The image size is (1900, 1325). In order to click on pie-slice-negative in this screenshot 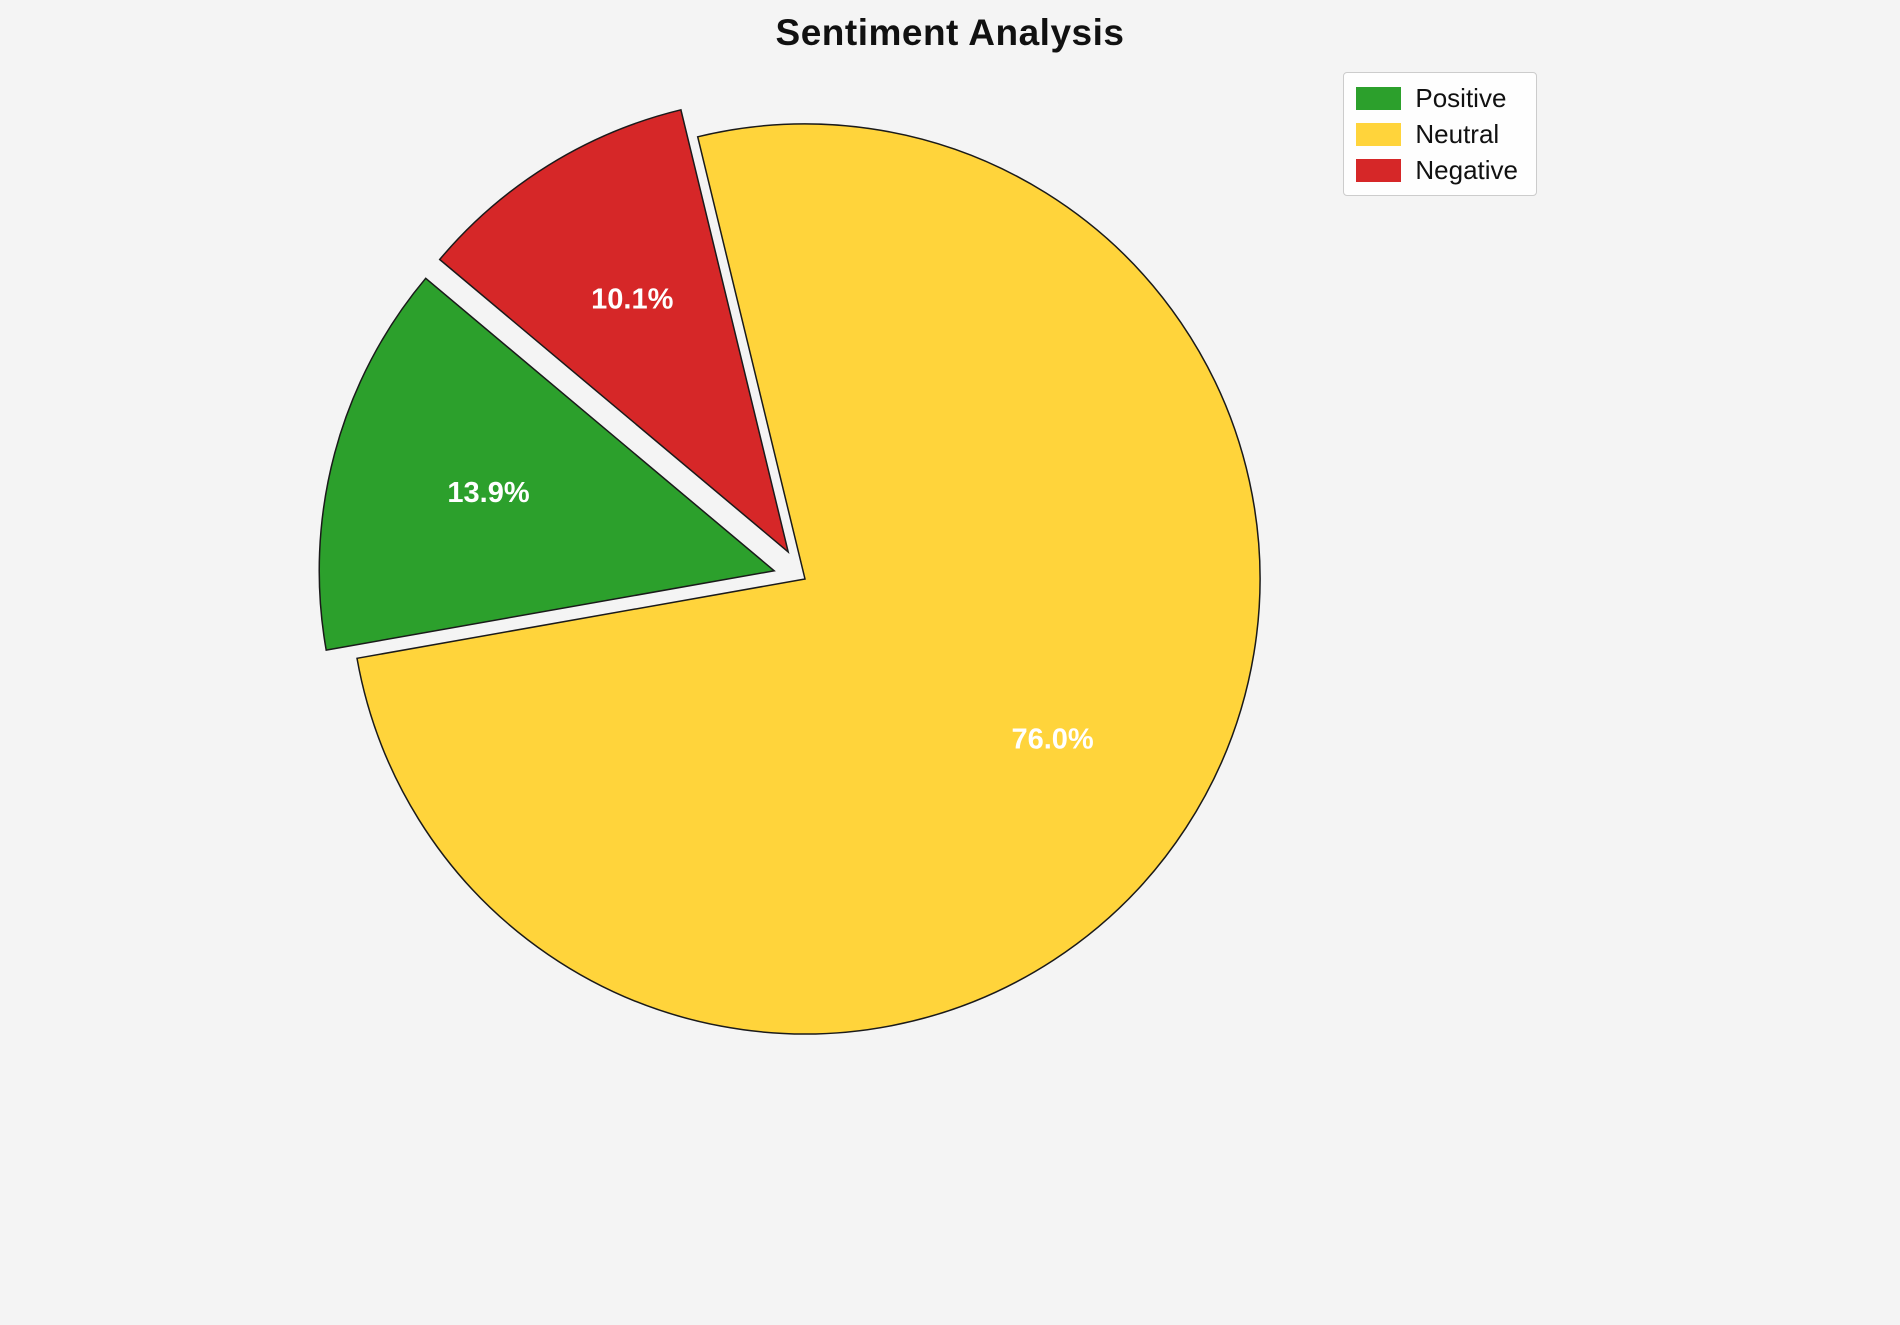, I will do `click(614, 331)`.